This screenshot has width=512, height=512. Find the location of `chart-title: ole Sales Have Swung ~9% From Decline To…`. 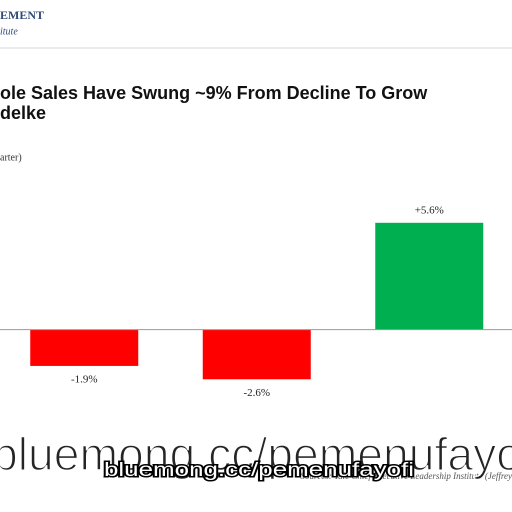

chart-title: ole Sales Have Swung ~9% From Decline To… is located at coordinates (214, 93).